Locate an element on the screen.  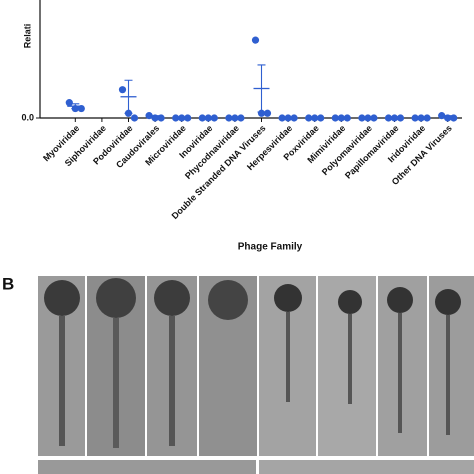
y-axis-title: Relati is located at coordinates (27, 36).